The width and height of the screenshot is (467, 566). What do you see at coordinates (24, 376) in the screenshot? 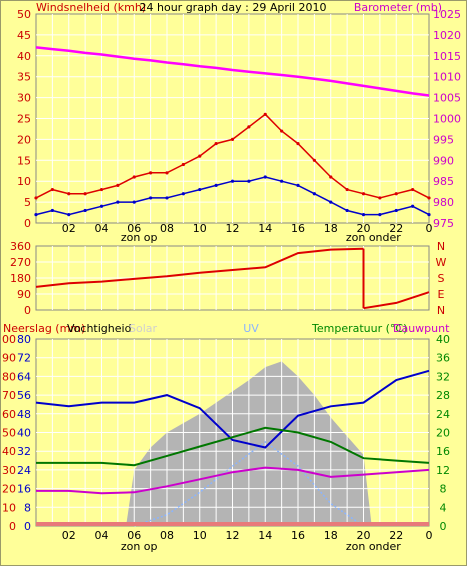
I see `humidity-ytick-label: 64` at bounding box center [24, 376].